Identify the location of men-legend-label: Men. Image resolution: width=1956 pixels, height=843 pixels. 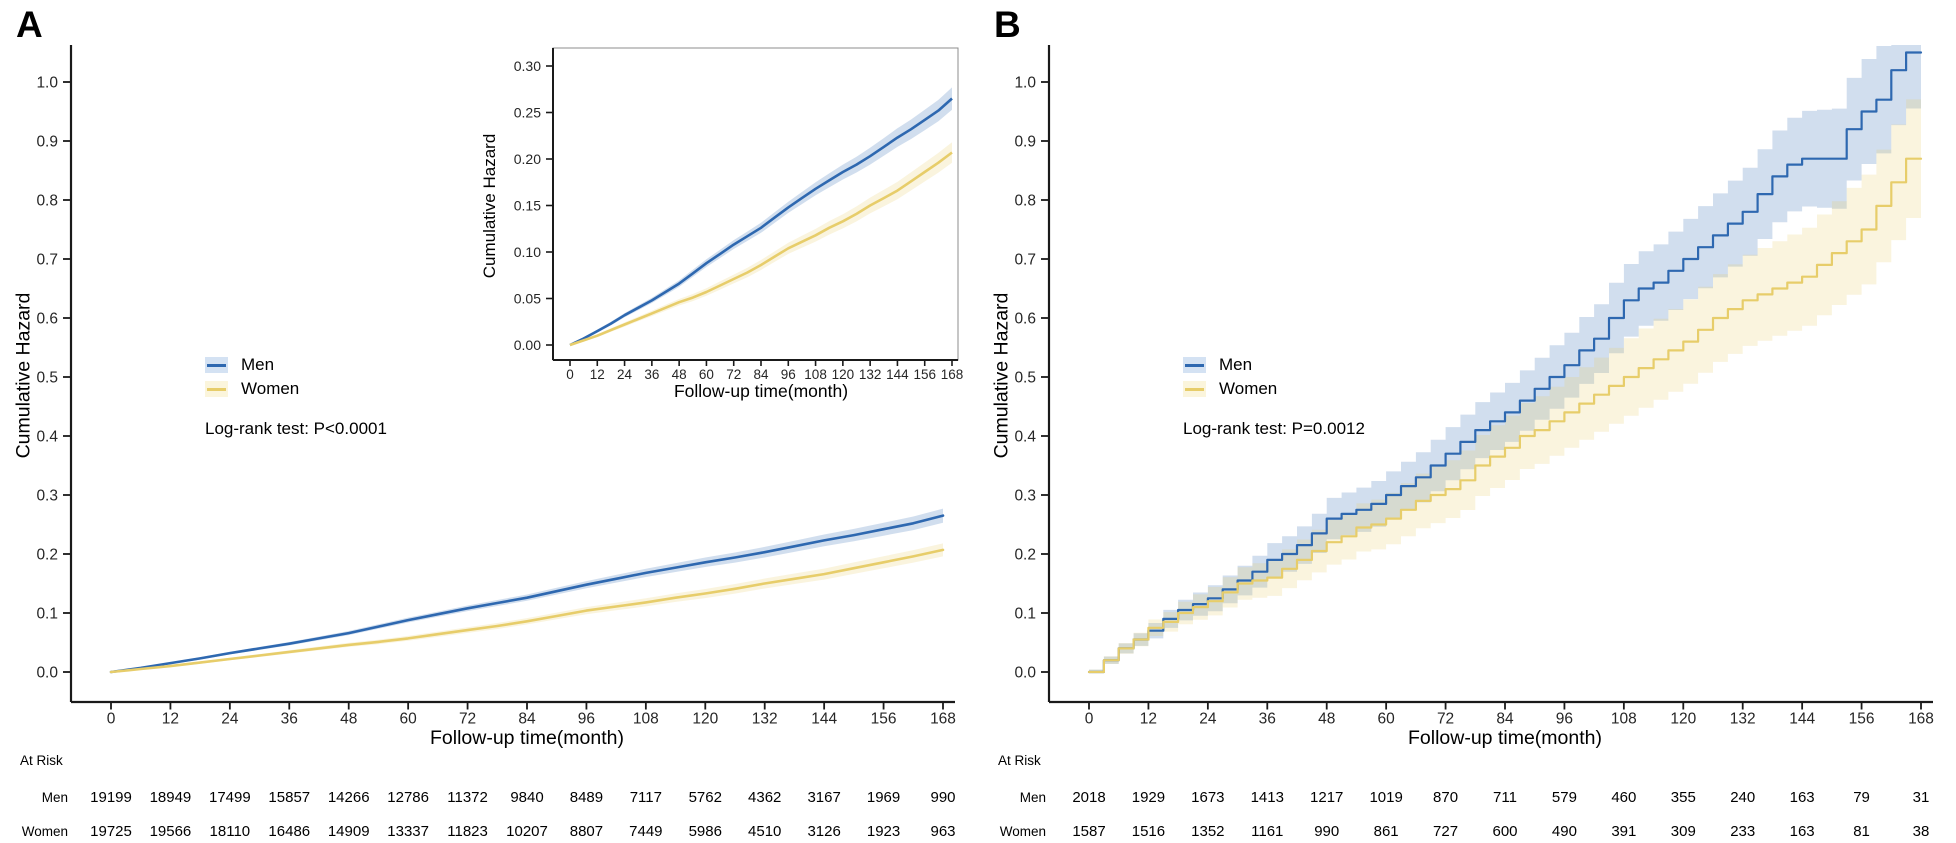
(1236, 364).